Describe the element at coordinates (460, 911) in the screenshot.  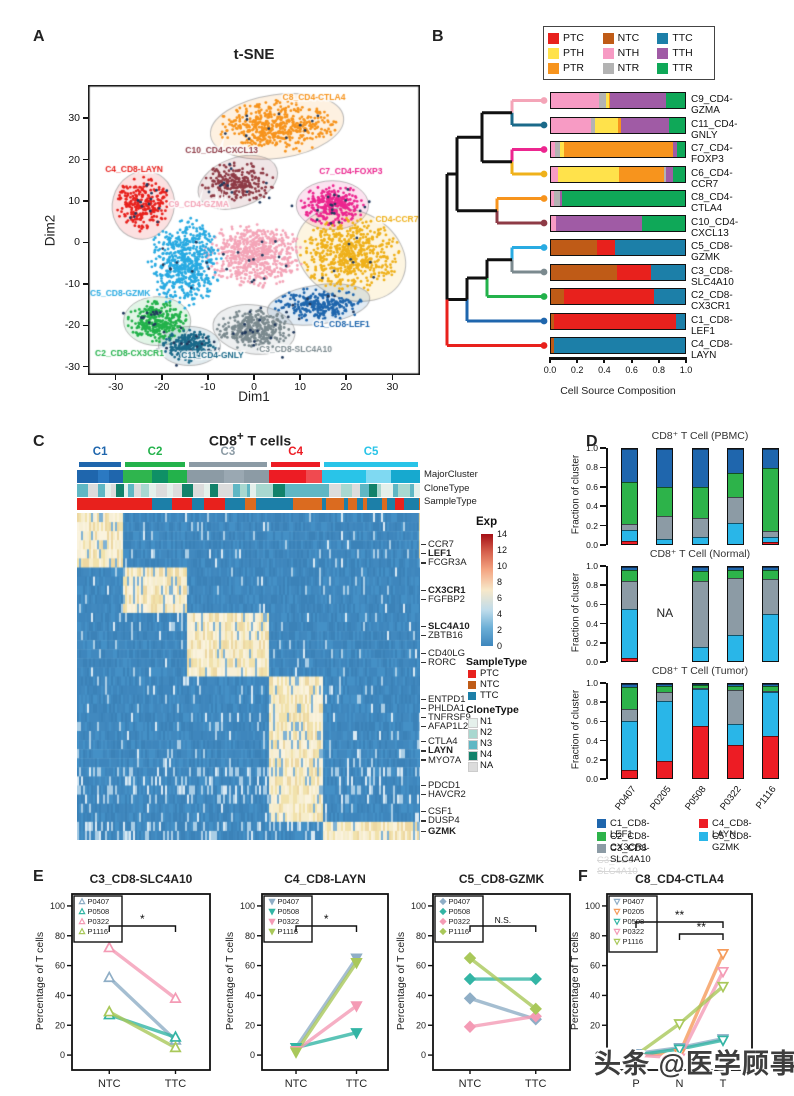
I see `svg-text: P0508` at that location.